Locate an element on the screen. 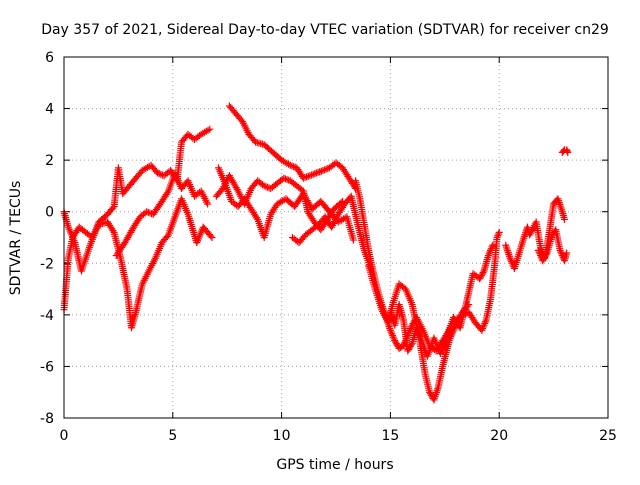  series-trace-l is located at coordinates (552, 245).